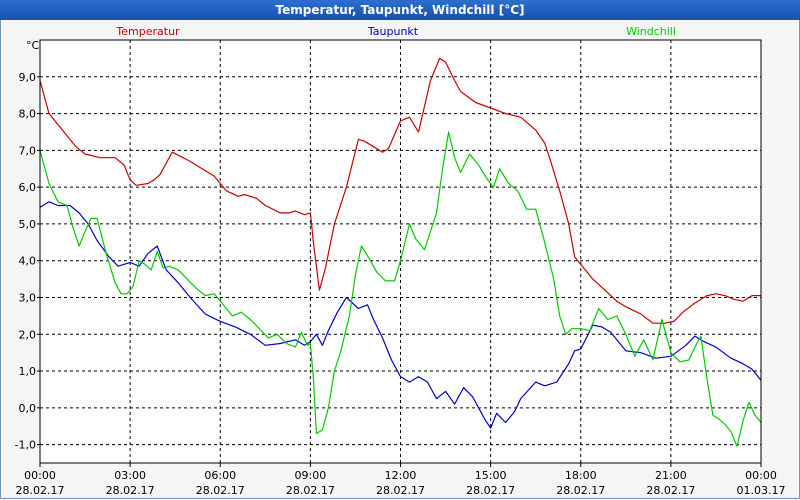 This screenshot has width=800, height=500. Describe the element at coordinates (651, 31) in the screenshot. I see `legend-entry-windchill: Windchill` at that location.